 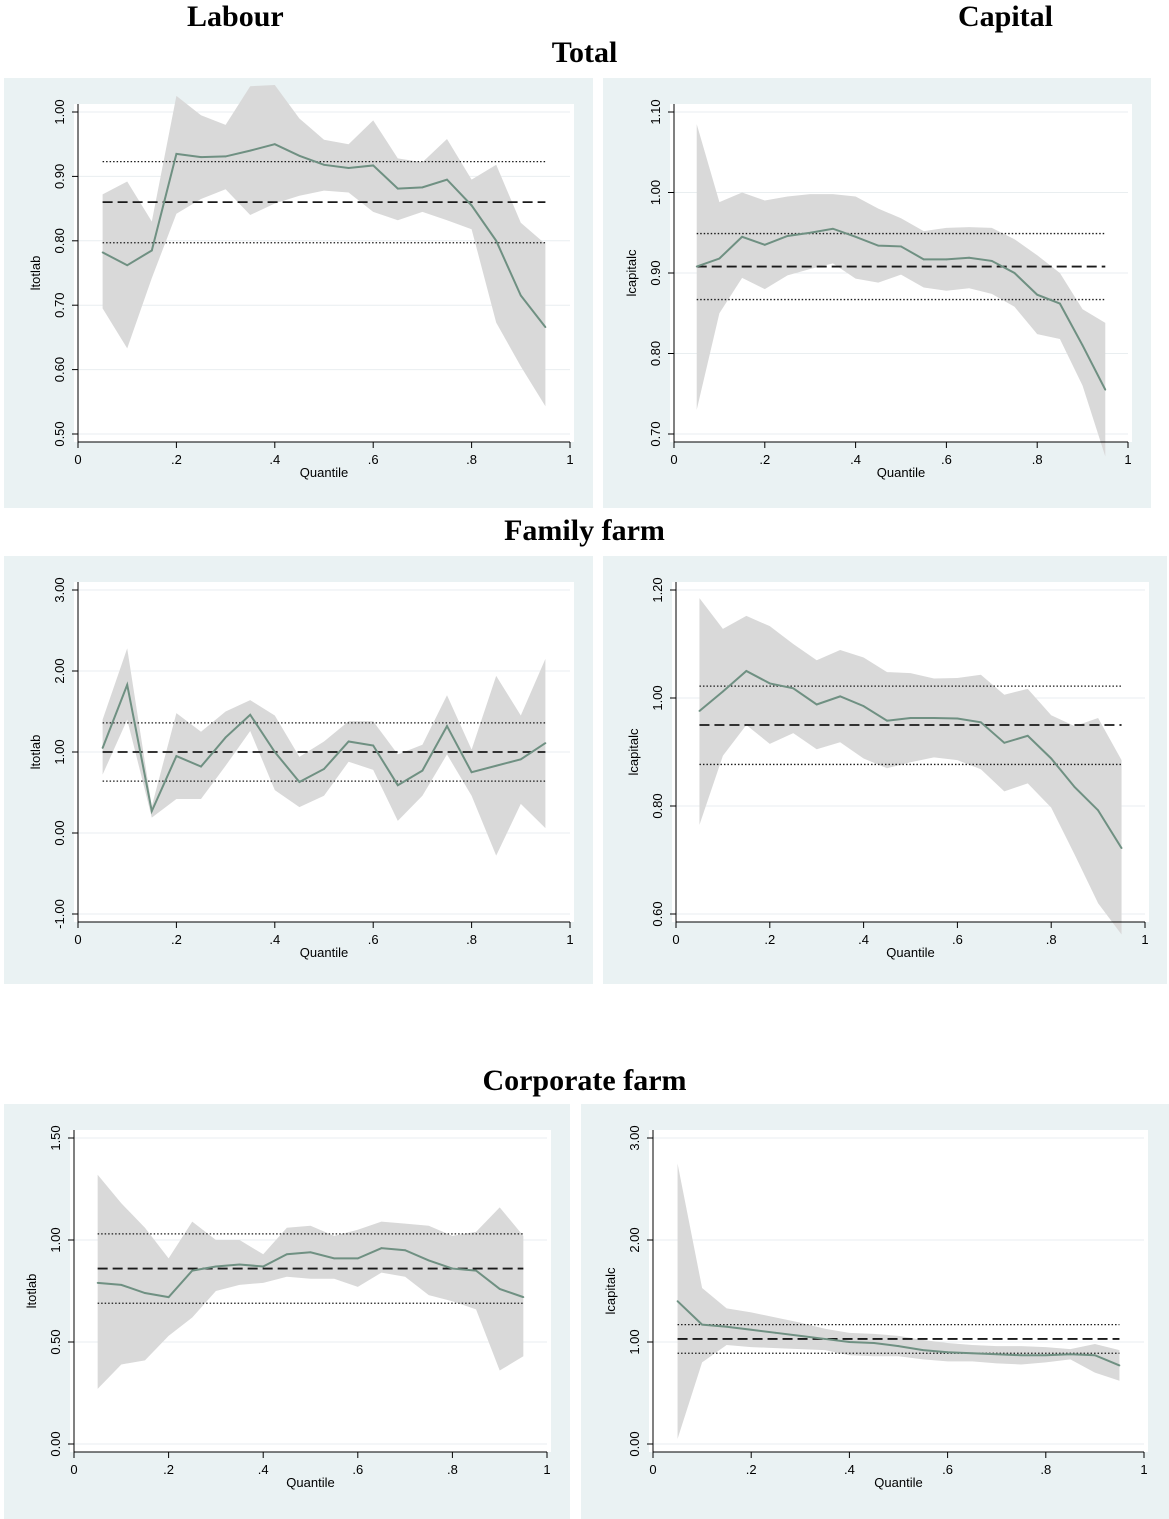 What do you see at coordinates (657, 589) in the screenshot?
I see `y-tick-label: 1.20` at bounding box center [657, 589].